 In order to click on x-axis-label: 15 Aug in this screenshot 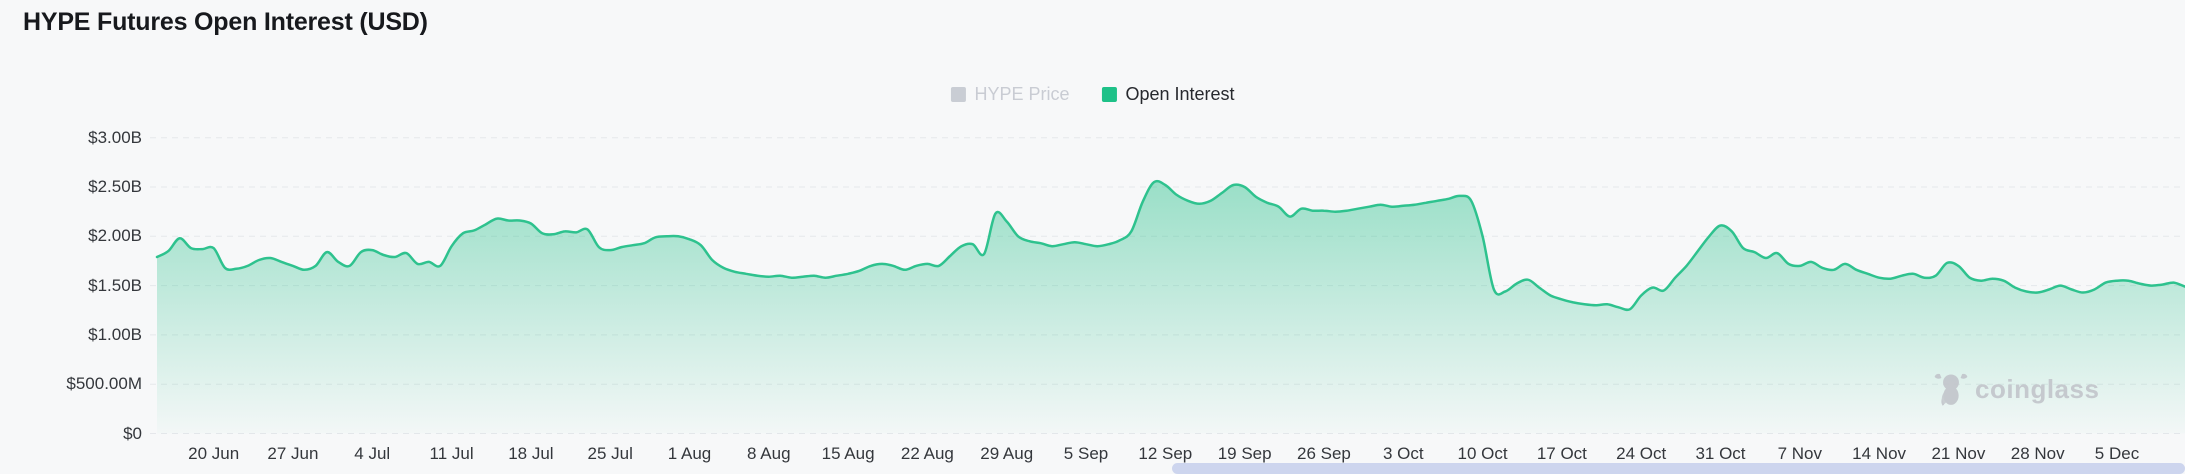, I will do `click(848, 453)`.